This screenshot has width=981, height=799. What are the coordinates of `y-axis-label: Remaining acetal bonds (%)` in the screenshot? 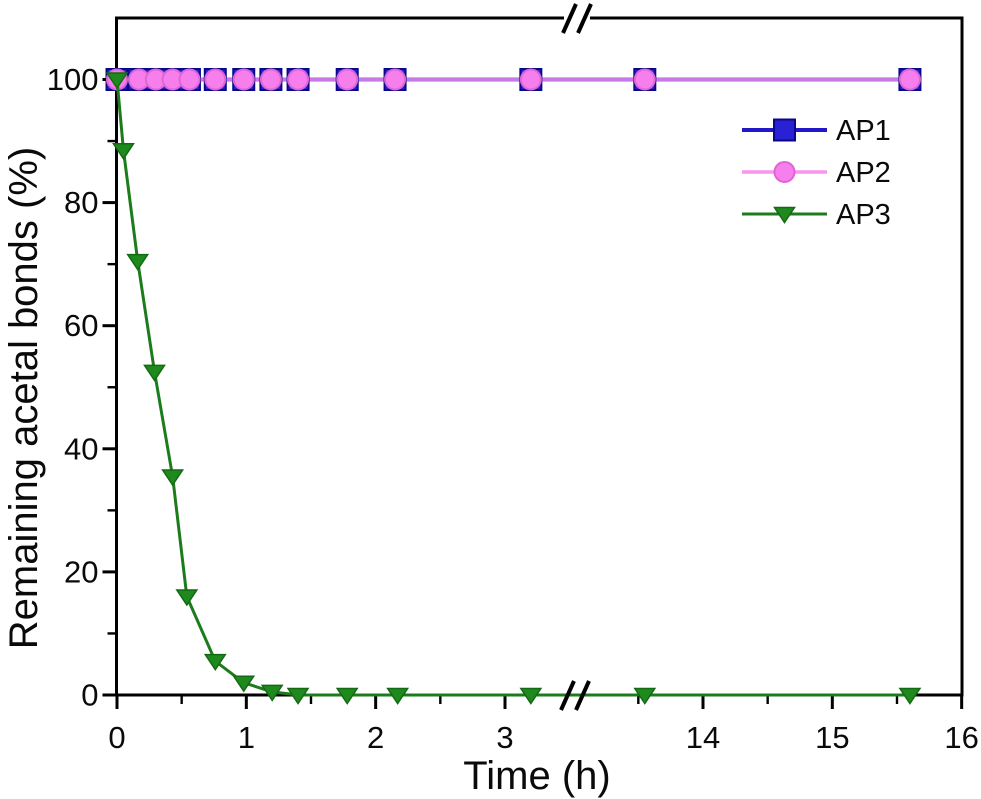 It's located at (24, 398).